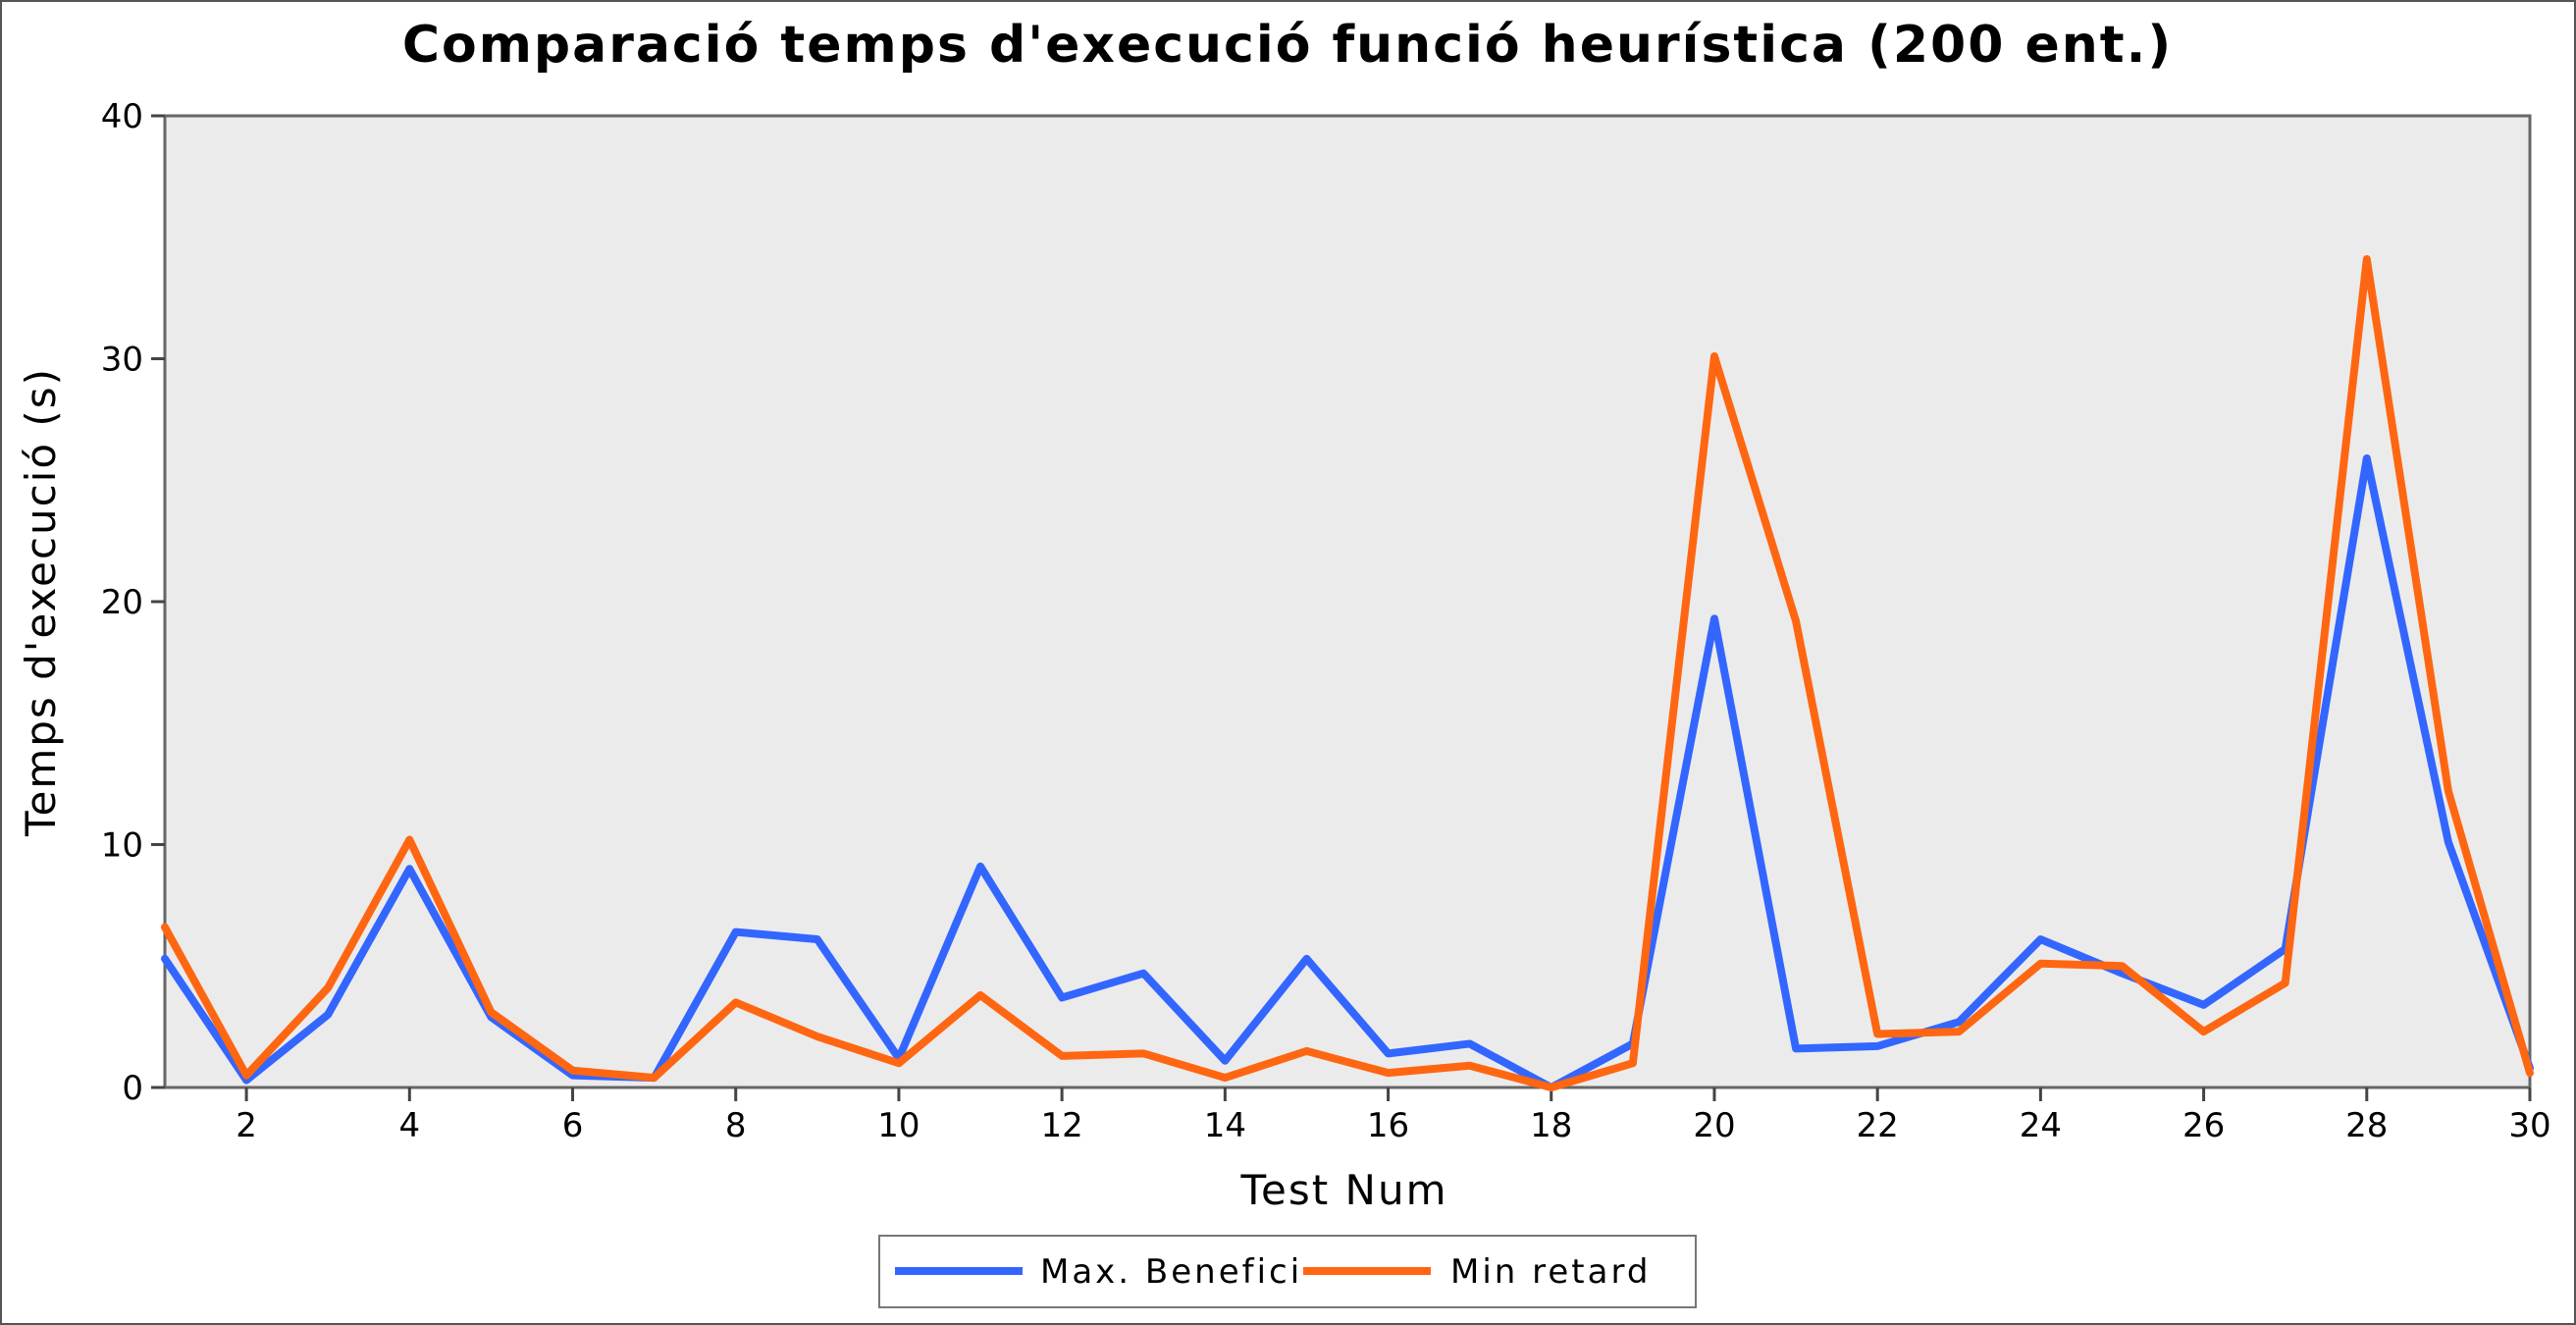 The height and width of the screenshot is (1325, 2576). I want to click on x-tick-label: 18, so click(1551, 1125).